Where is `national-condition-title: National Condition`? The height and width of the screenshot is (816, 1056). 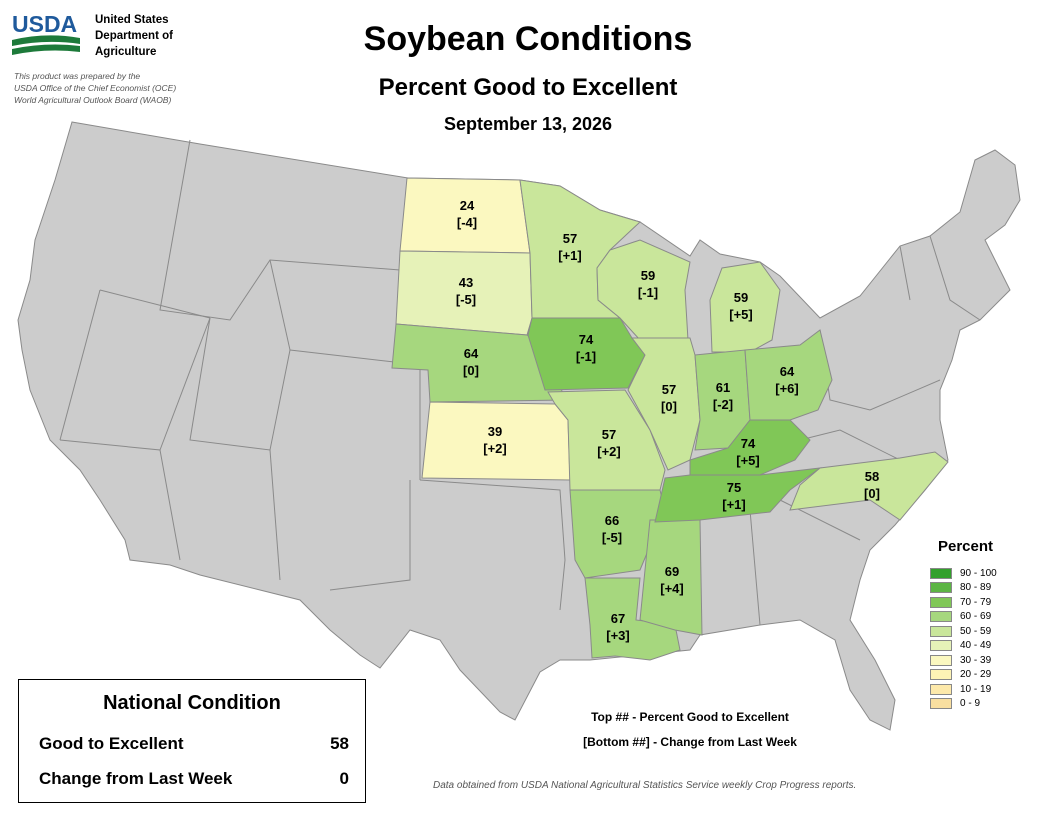 national-condition-title: National Condition is located at coordinates (192, 703).